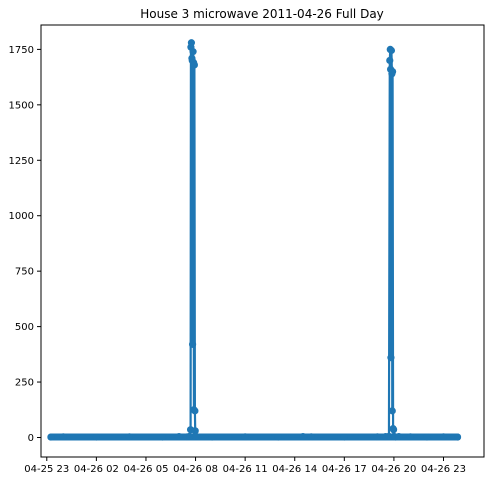 The height and width of the screenshot is (482, 496). Describe the element at coordinates (145, 469) in the screenshot. I see `x-tick-label: 04-26 05` at that location.